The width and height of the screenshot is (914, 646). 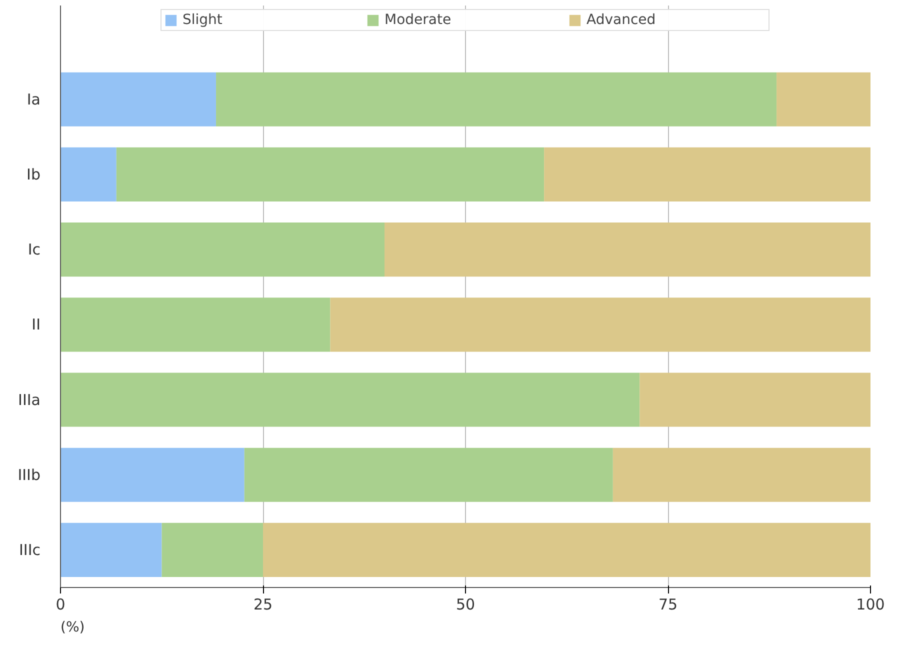 I want to click on x-tick-label: 75, so click(x=668, y=605).